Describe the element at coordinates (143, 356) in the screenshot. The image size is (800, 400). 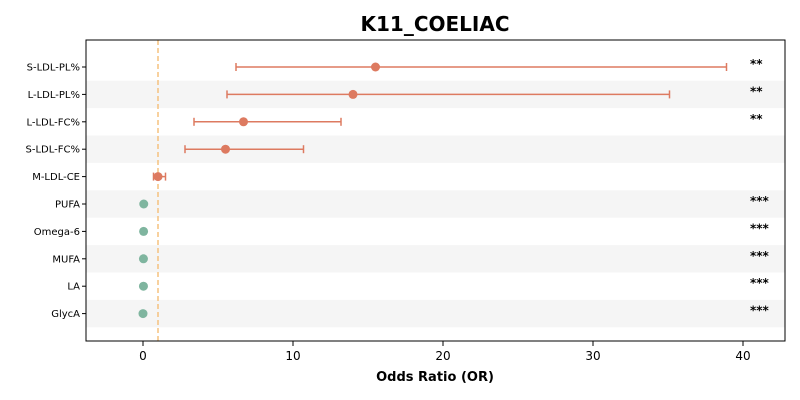
I see `x-tick-label: 0` at that location.